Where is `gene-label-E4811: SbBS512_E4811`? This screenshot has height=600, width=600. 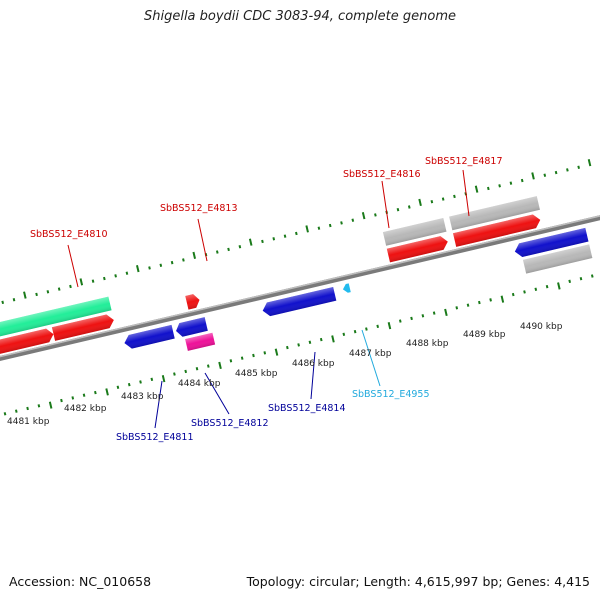
gene-label-E4811: SbBS512_E4811 is located at coordinates (155, 437).